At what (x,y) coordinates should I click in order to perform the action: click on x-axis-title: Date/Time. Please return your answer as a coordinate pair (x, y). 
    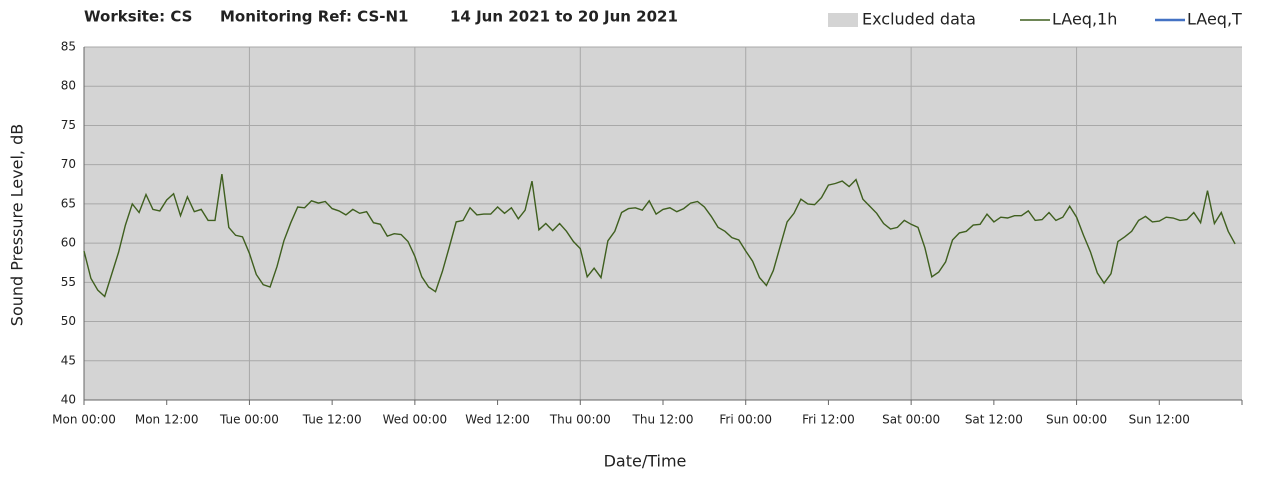
    Looking at the image, I should click on (645, 461).